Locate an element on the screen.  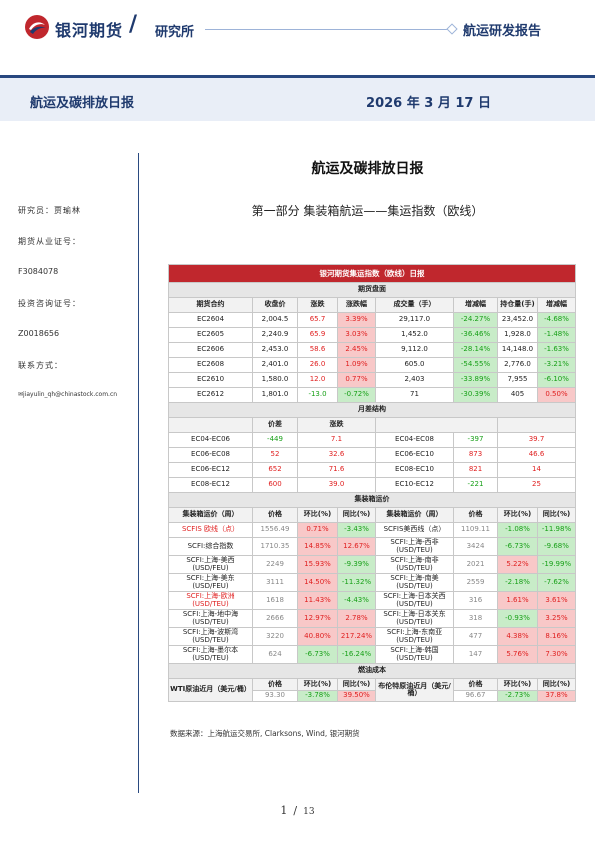
route-cell: SCFI:上海-墨尔本(USD/TEU) is located at coordinates (210, 654).